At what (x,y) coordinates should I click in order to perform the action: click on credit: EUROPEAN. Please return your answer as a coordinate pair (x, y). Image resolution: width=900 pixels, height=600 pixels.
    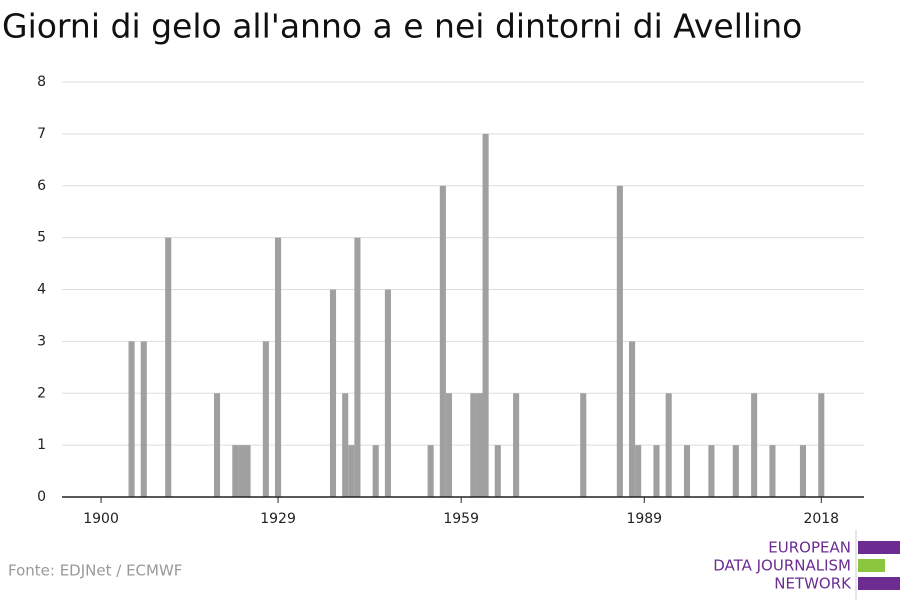
    Looking at the image, I should click on (809, 548).